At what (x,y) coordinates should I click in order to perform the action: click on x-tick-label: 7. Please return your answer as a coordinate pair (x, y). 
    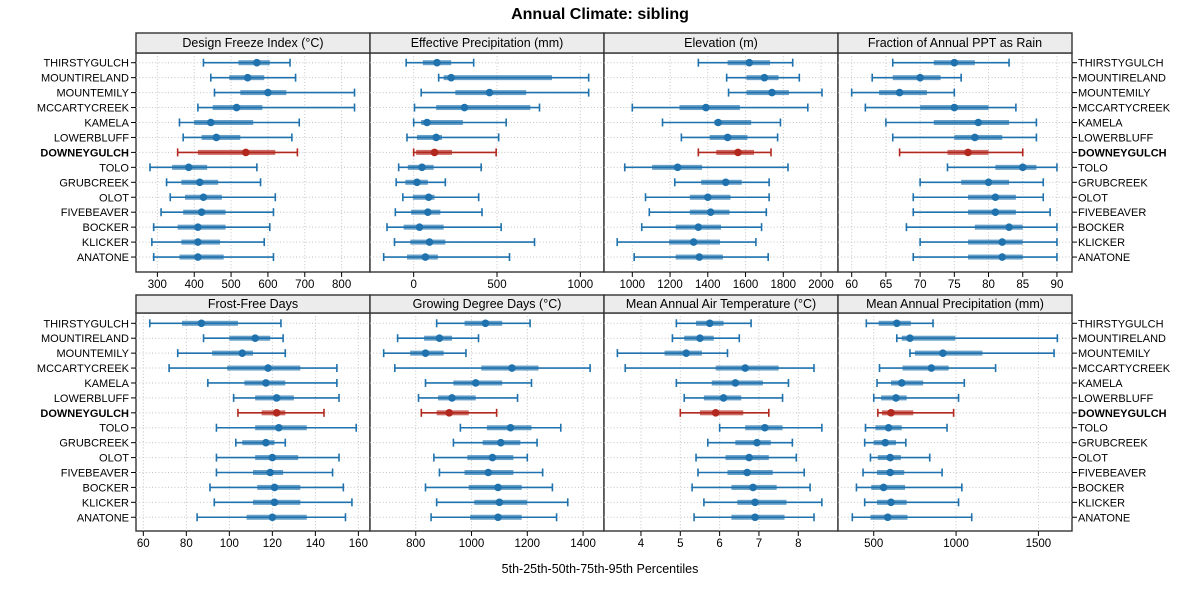
    Looking at the image, I should click on (759, 544).